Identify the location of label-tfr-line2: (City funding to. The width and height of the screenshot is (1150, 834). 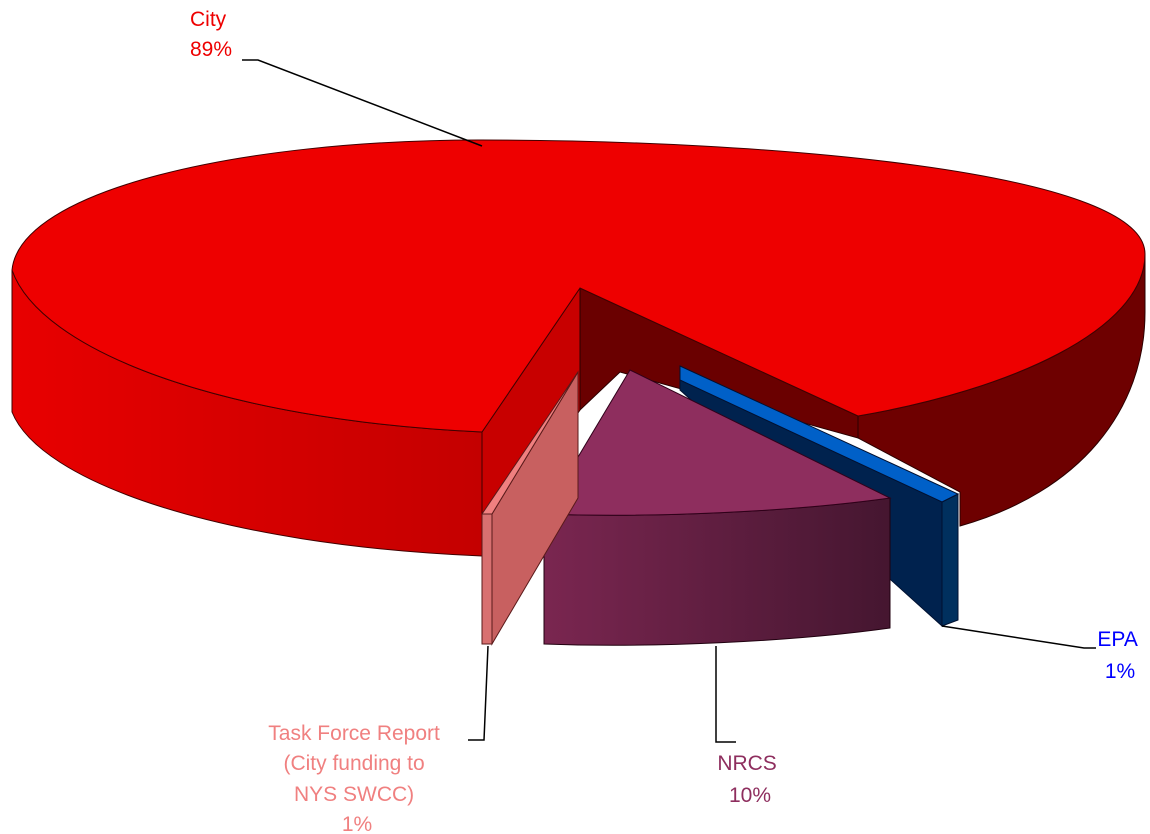
(353, 763).